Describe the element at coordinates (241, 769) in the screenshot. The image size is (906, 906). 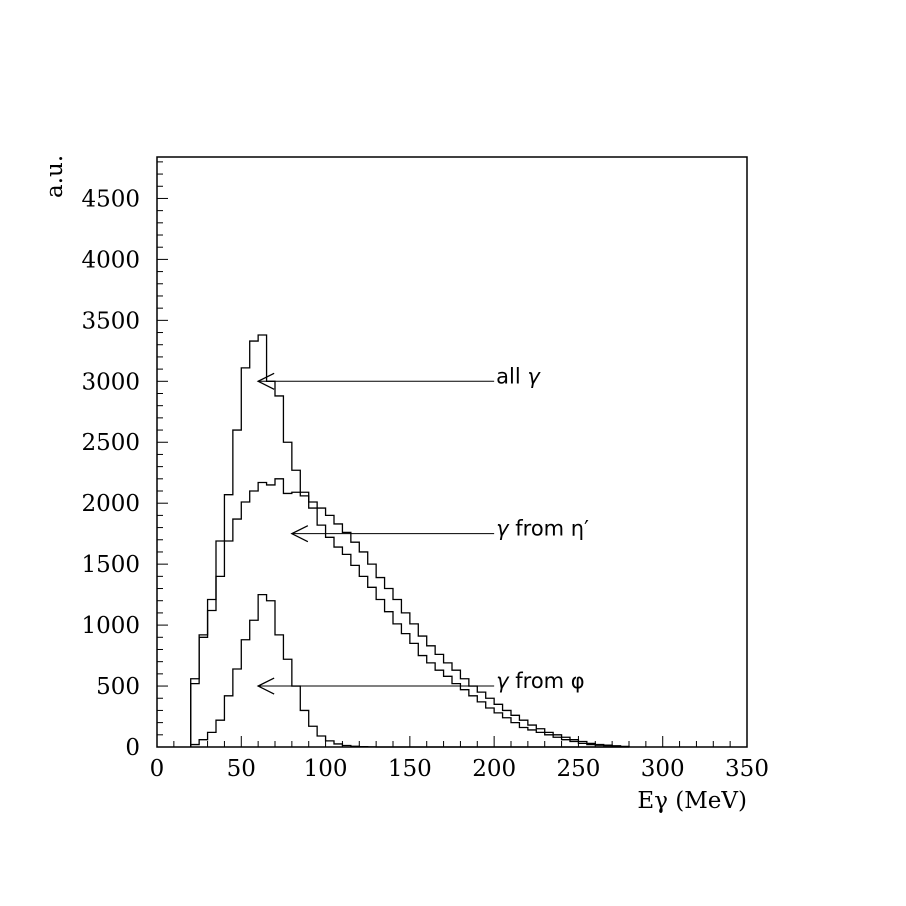
I see `x-tick-label: 50` at that location.